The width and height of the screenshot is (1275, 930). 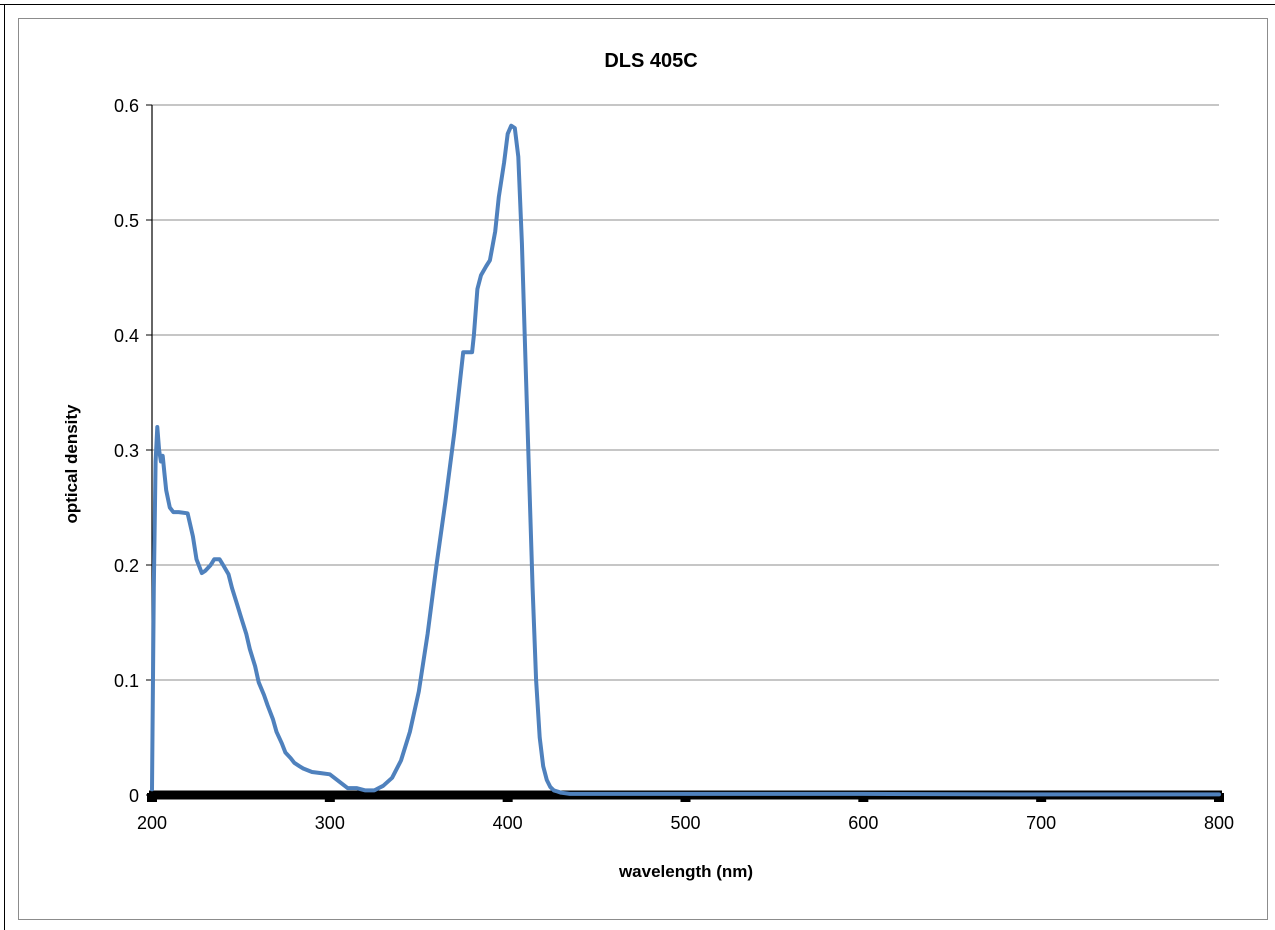 I want to click on y-tick-label: 0.6, so click(x=126, y=106).